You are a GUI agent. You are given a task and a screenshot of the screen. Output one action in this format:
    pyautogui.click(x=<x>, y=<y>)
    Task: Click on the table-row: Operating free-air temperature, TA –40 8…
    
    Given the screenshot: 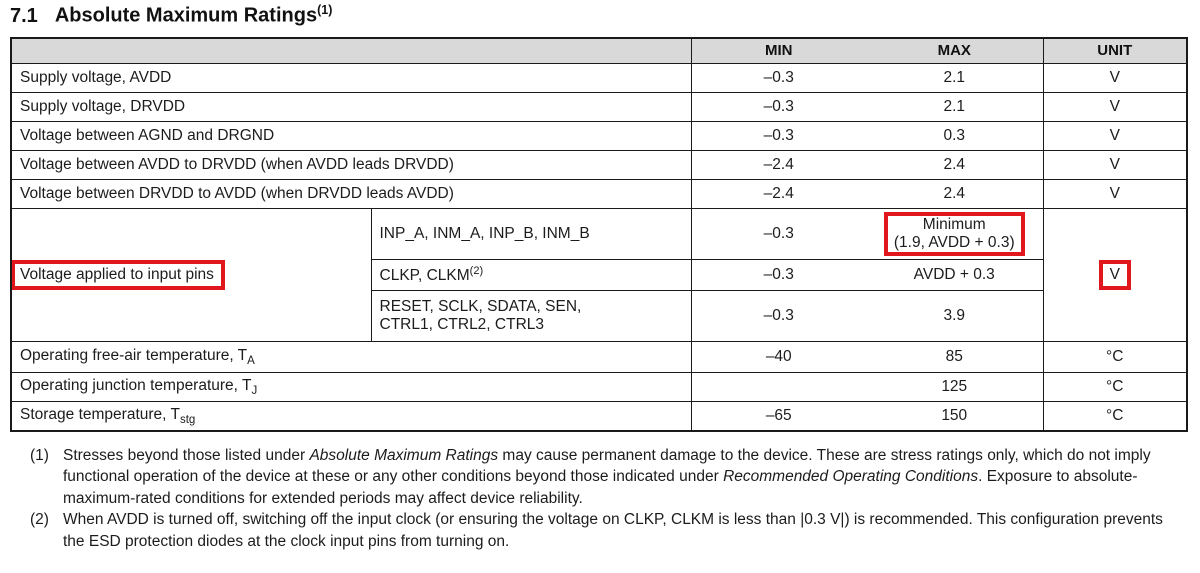 What is the action you would take?
    pyautogui.click(x=599, y=357)
    